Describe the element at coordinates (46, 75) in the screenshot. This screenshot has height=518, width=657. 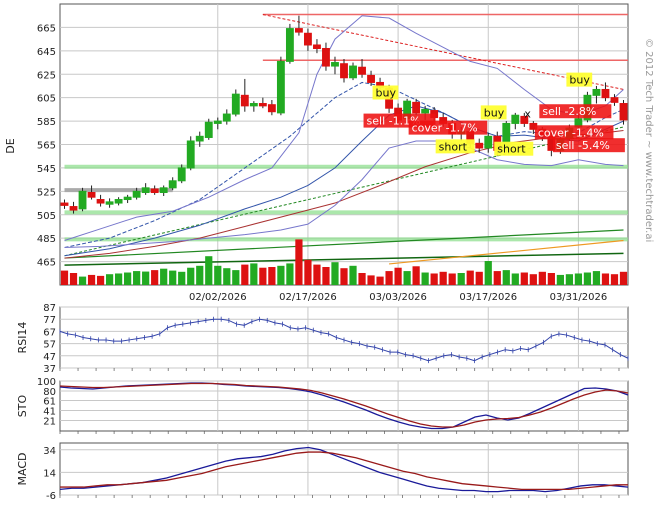
I see `price-ytick-label: 625` at that location.